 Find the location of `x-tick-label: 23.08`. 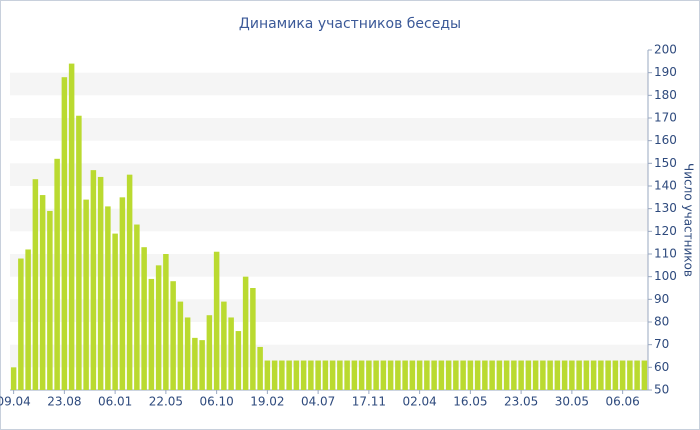

x-tick-label: 23.08 is located at coordinates (64, 402).